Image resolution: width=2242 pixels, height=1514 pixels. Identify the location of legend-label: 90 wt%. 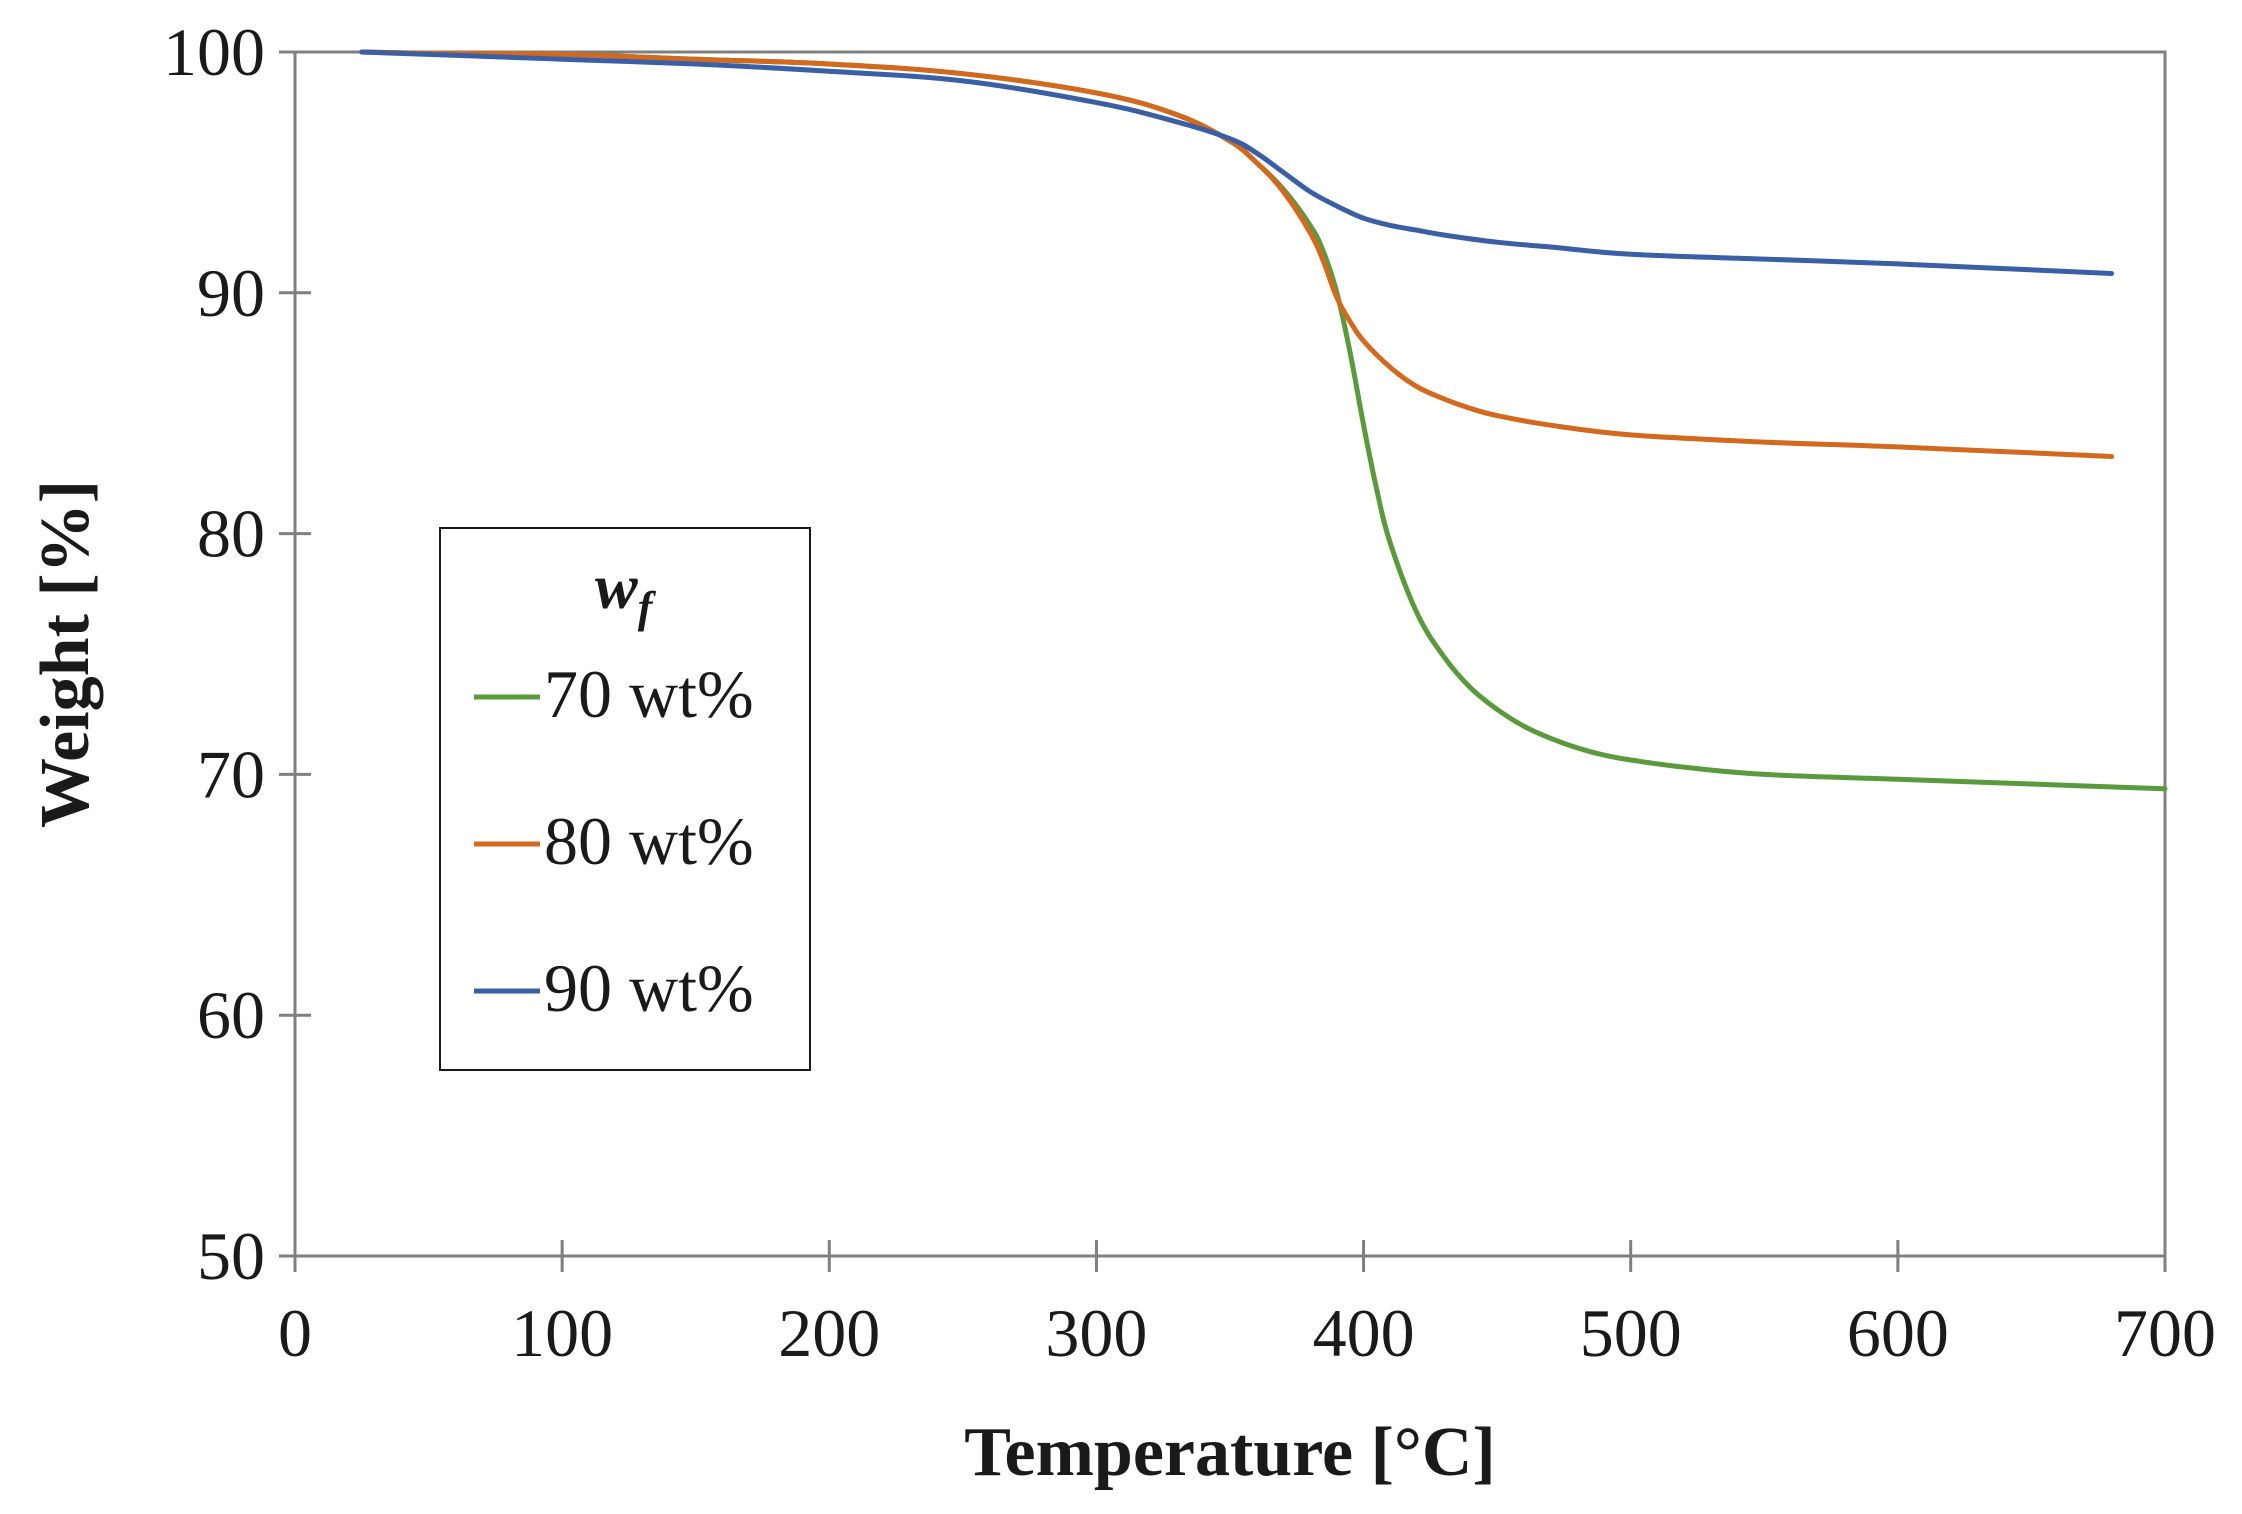
(649, 988).